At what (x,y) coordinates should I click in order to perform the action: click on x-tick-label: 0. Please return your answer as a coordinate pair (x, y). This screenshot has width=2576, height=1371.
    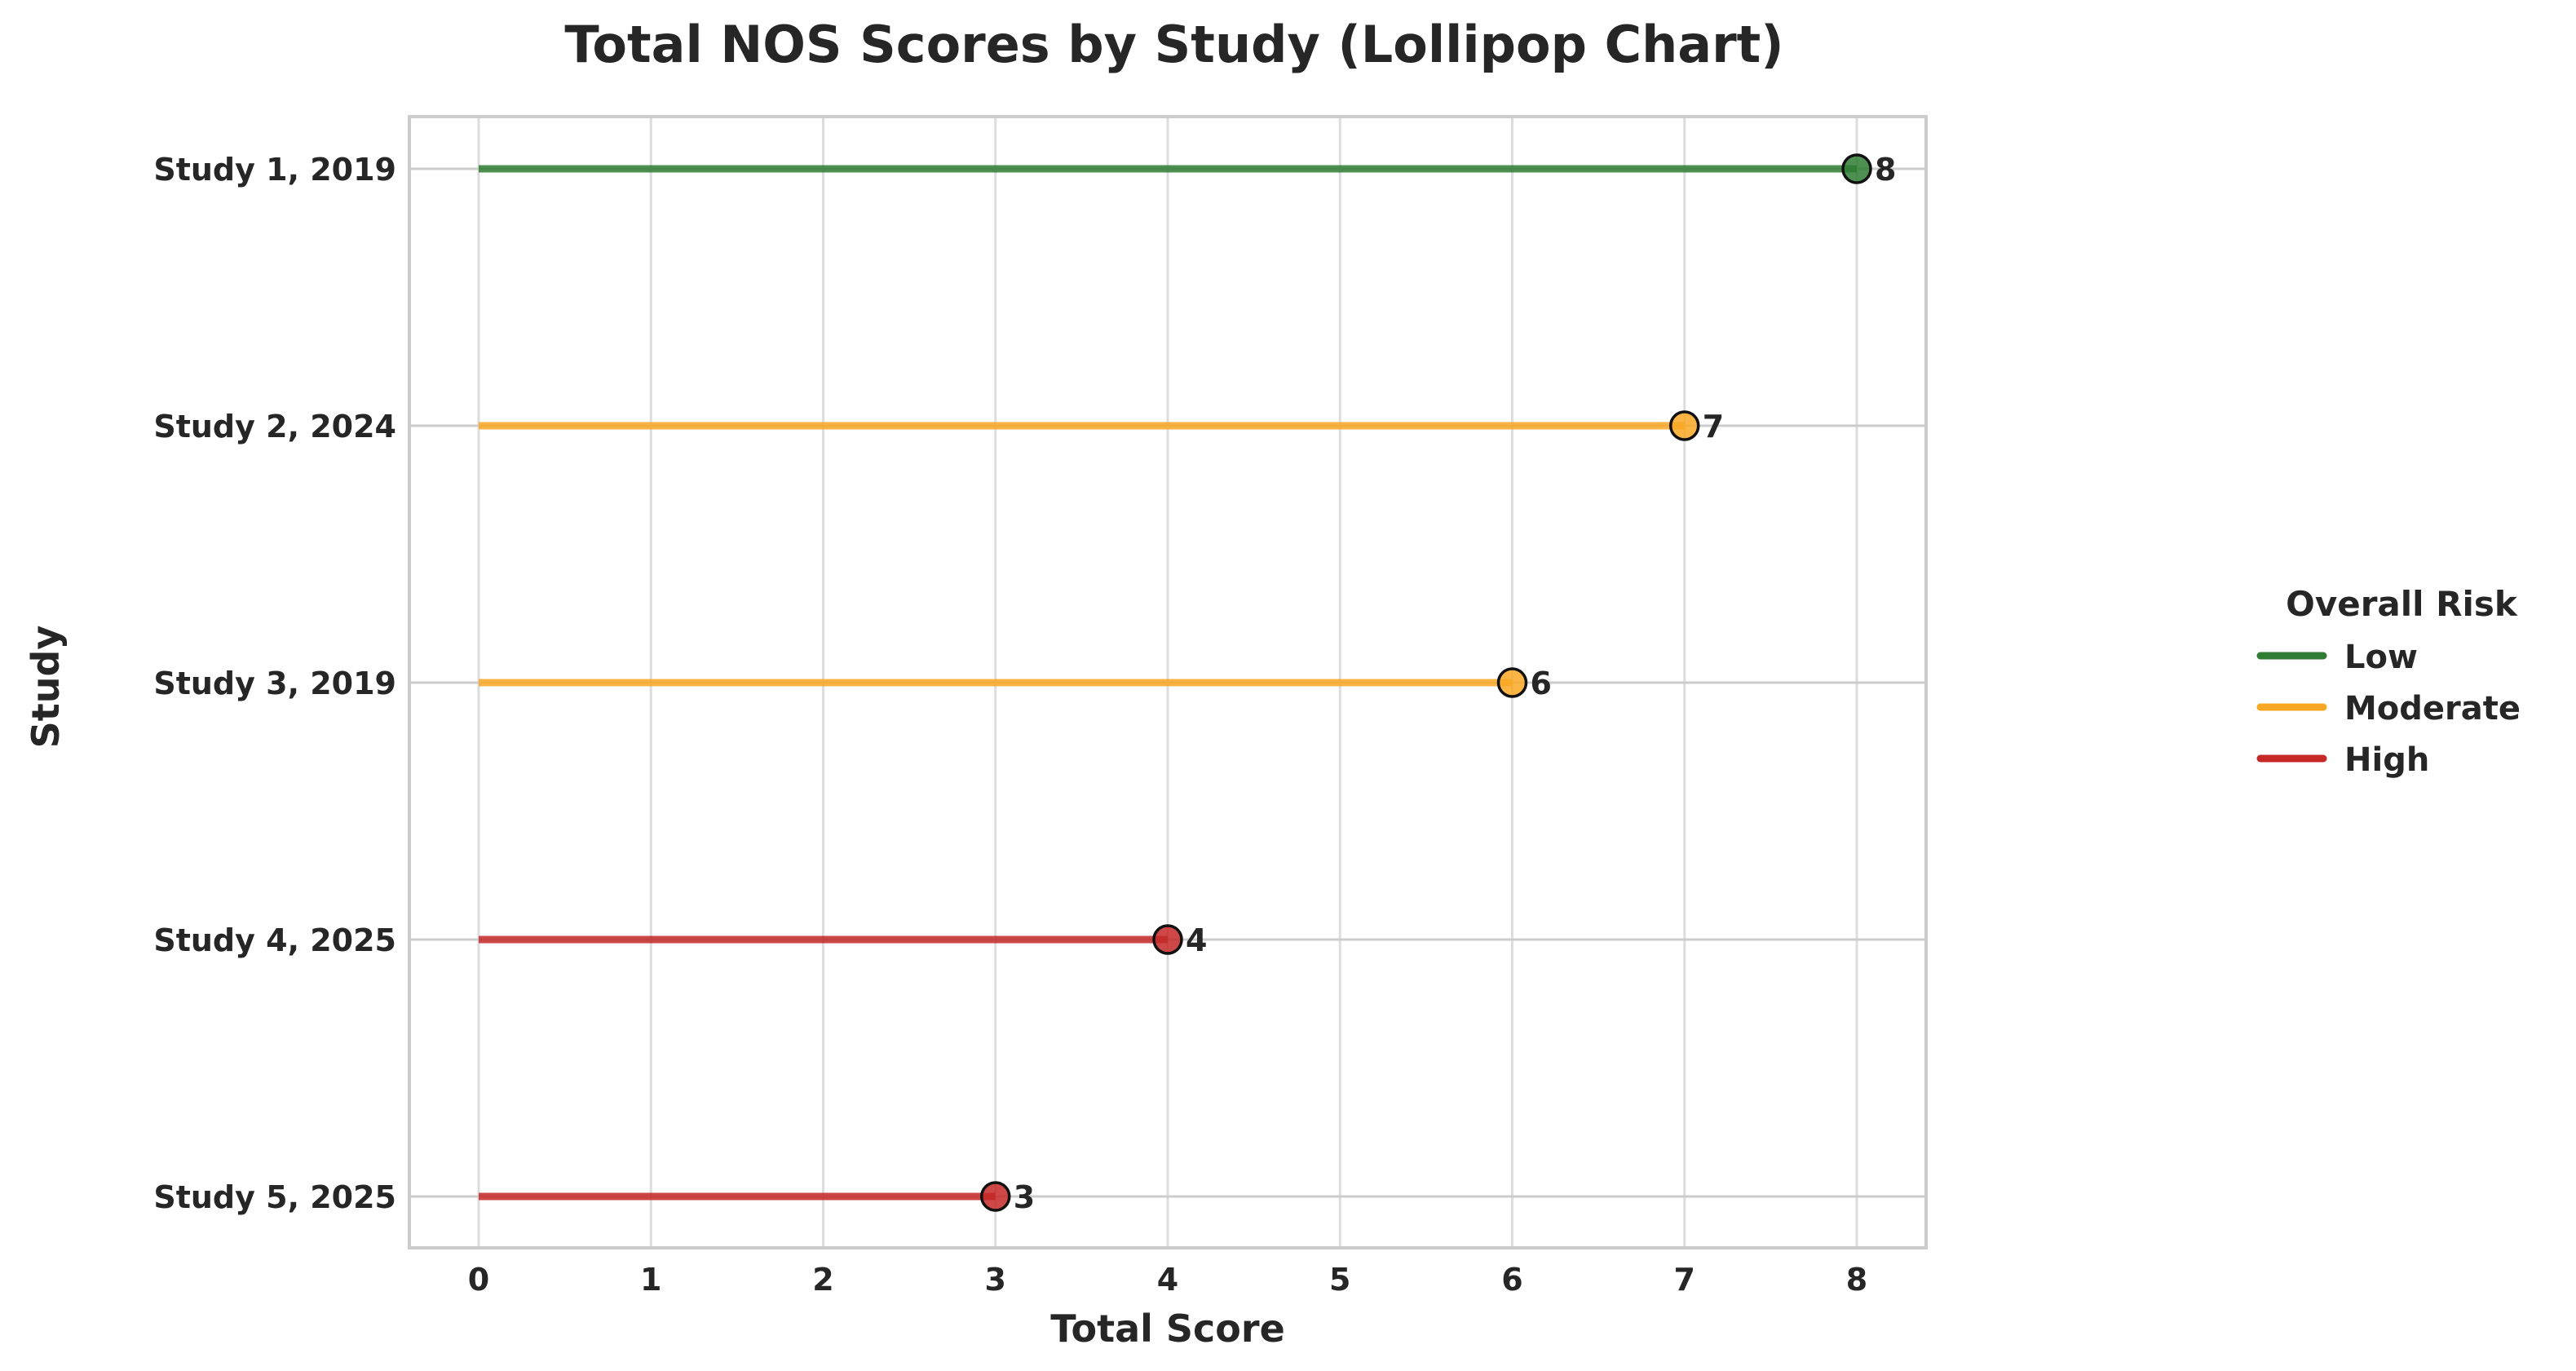
    Looking at the image, I should click on (478, 1280).